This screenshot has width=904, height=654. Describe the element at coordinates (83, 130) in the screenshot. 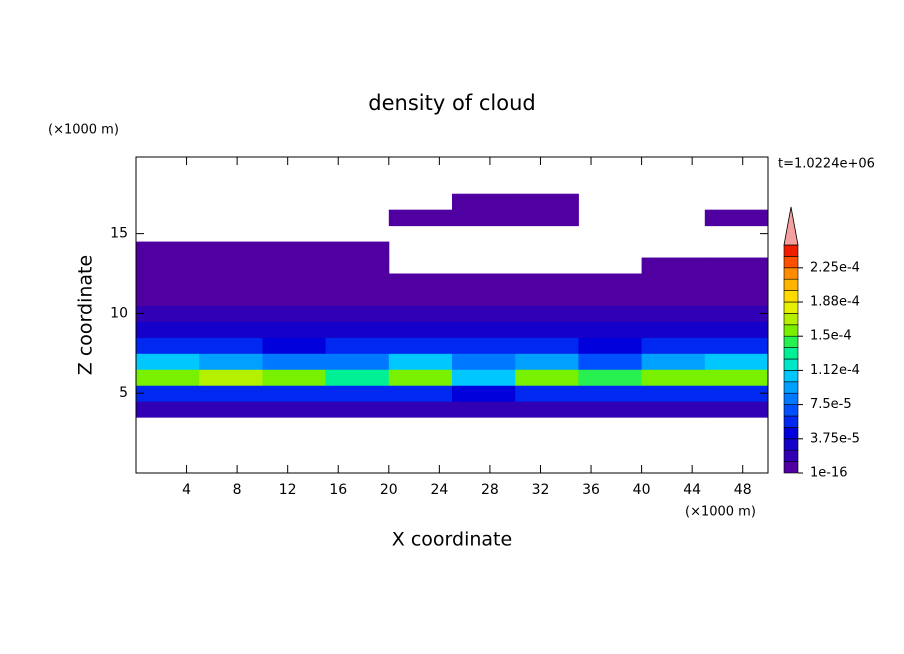

I see `y-unit: (×1000 m)` at that location.